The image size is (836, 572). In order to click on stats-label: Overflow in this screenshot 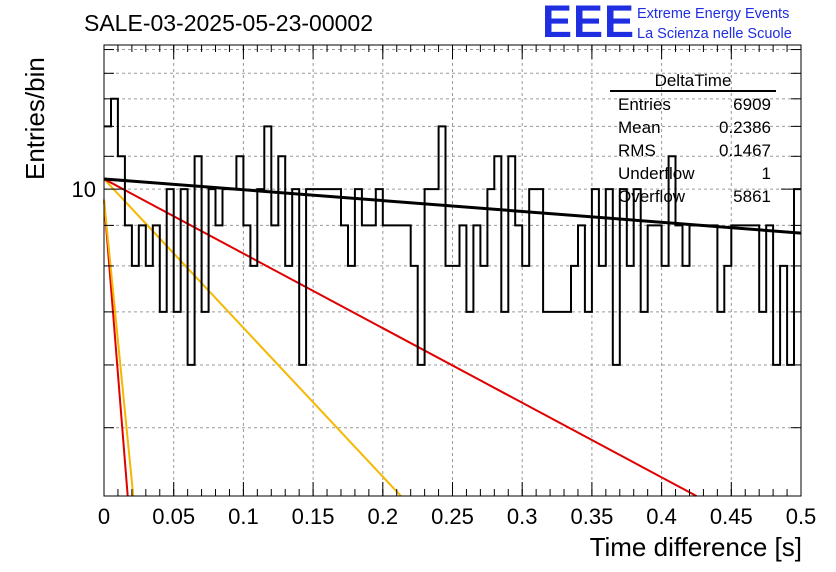, I will do `click(652, 196)`.